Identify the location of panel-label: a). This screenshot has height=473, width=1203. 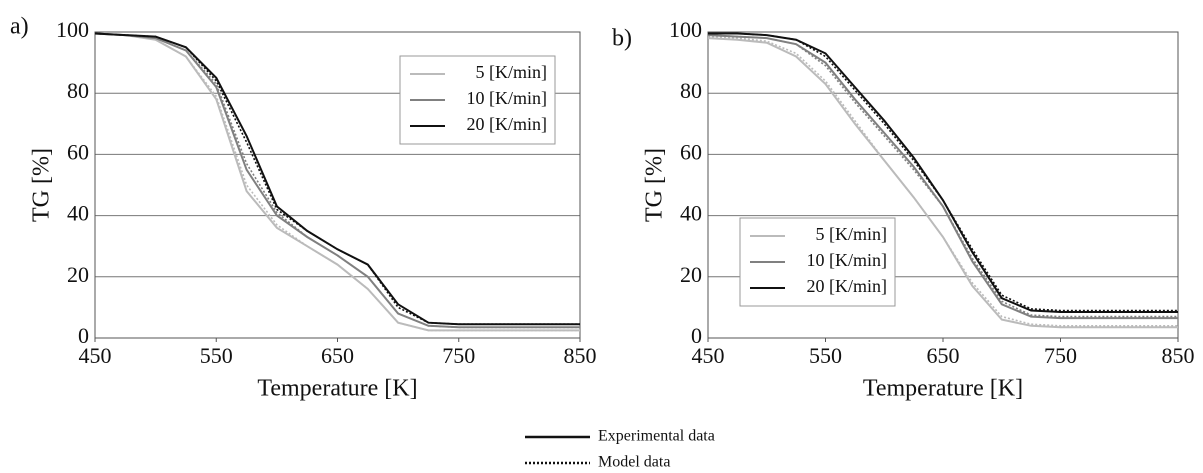
(19, 27).